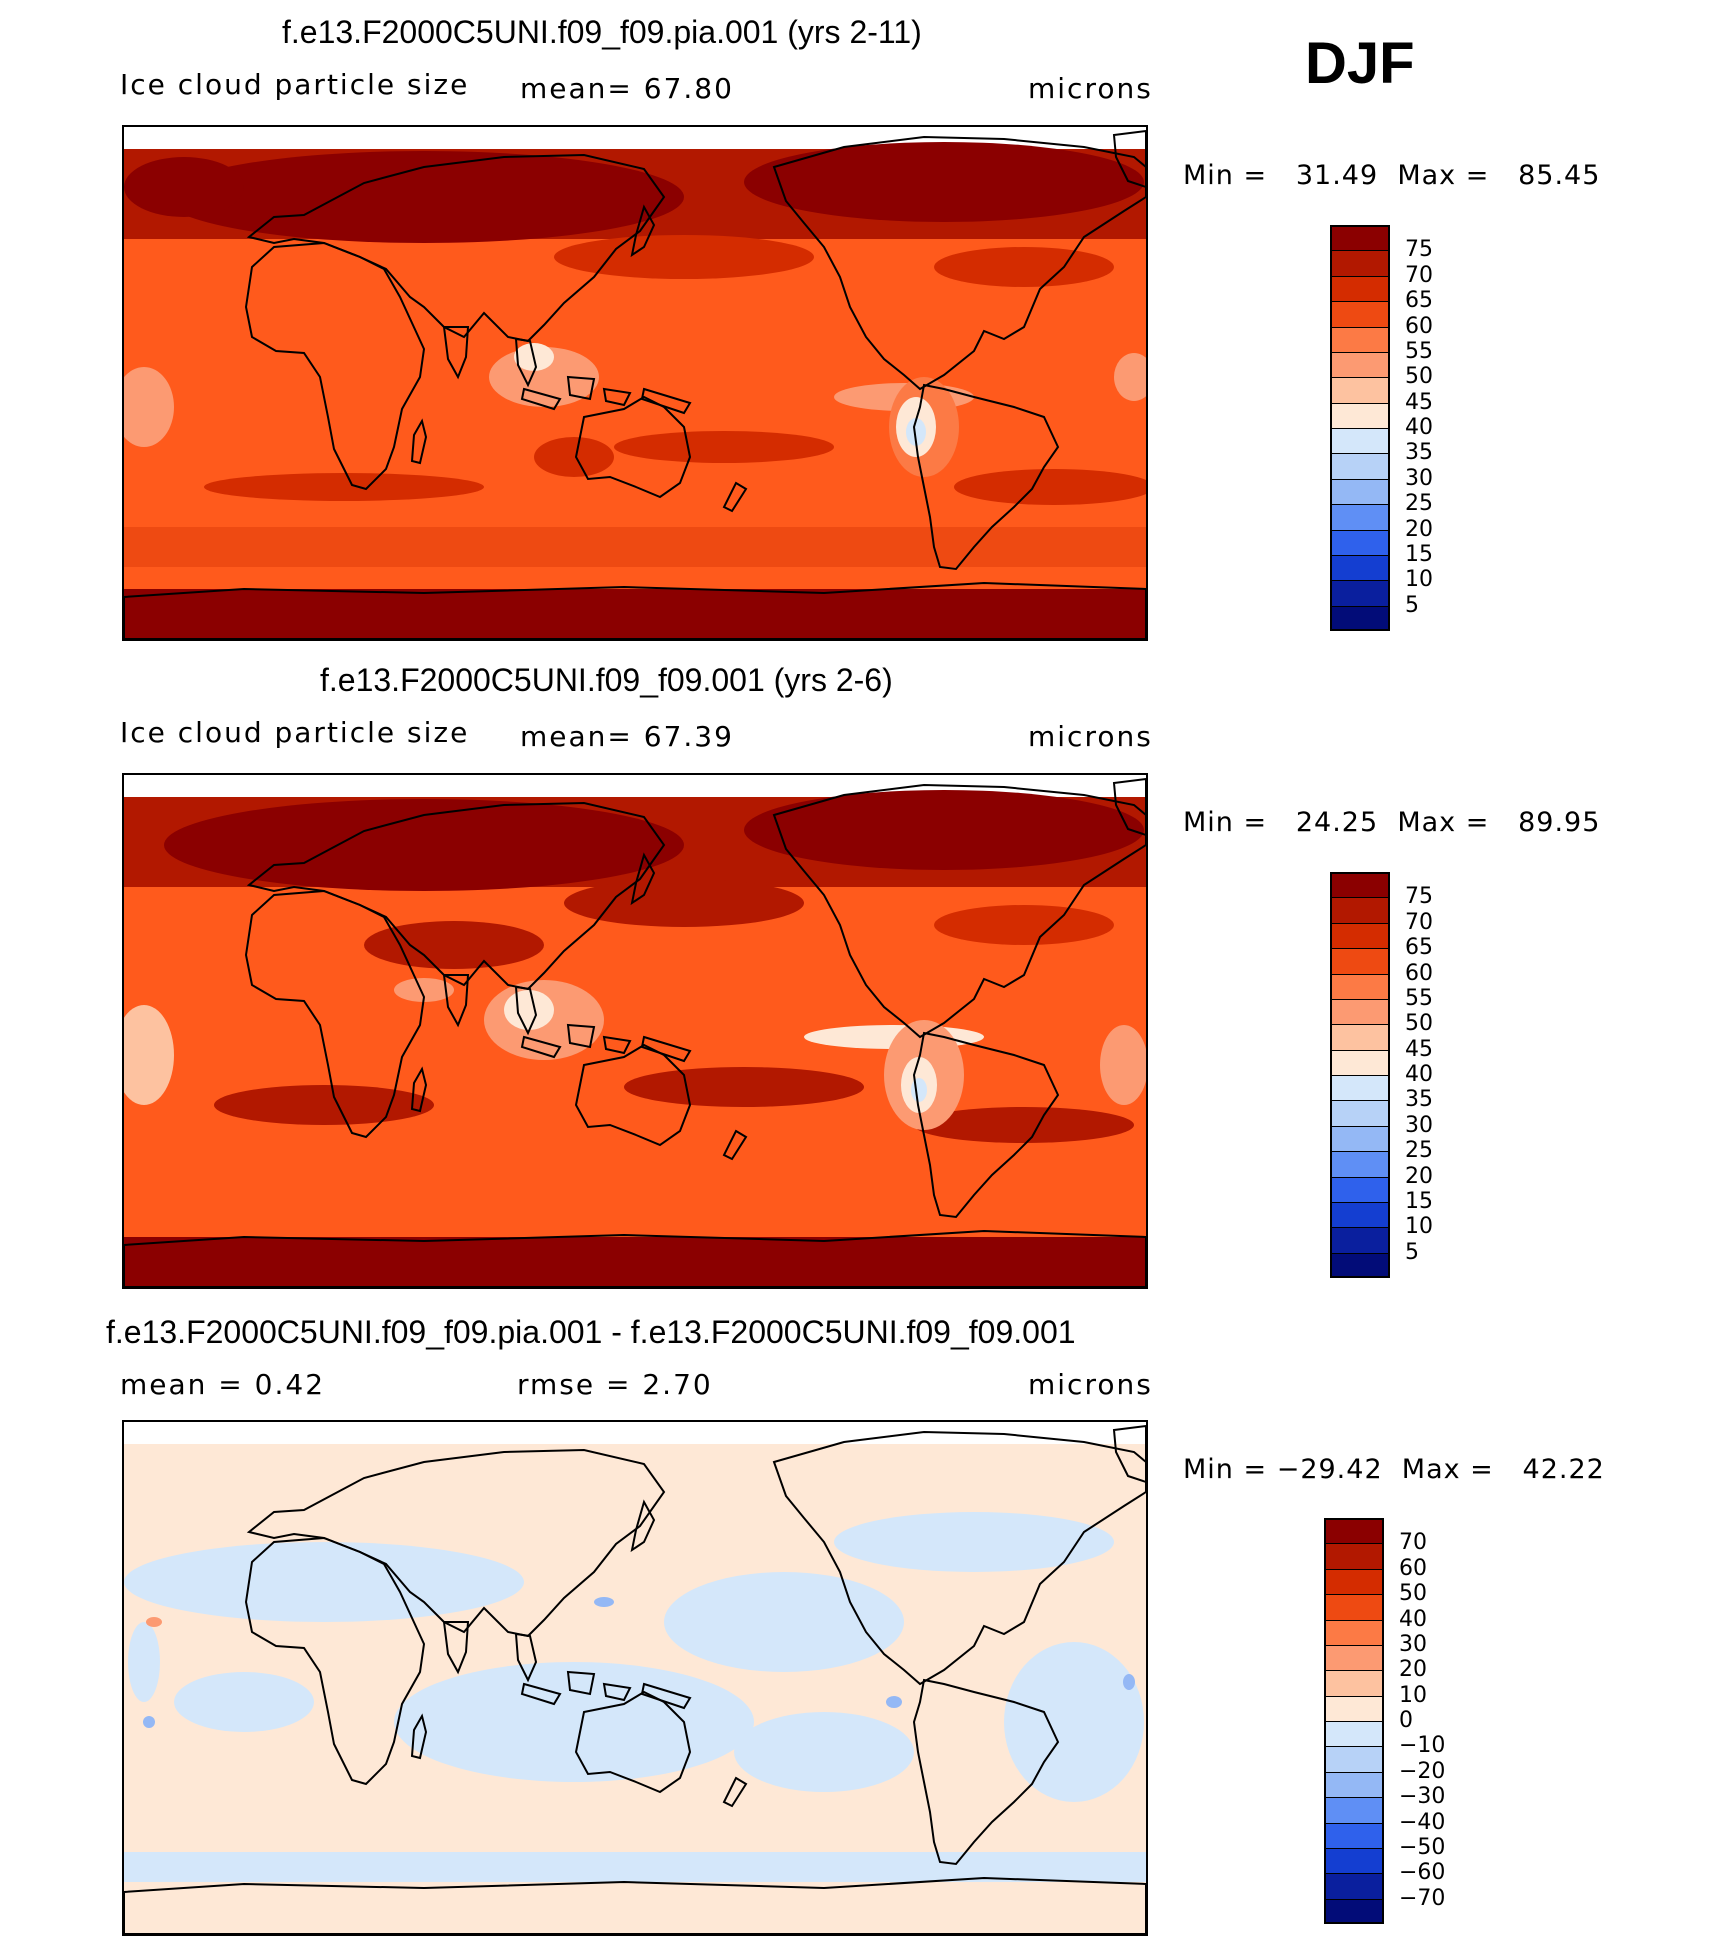 This screenshot has width=1710, height=1947. Describe the element at coordinates (615, 1384) in the screenshot. I see `panel-3-rmse-label: rmse = 2.70` at that location.